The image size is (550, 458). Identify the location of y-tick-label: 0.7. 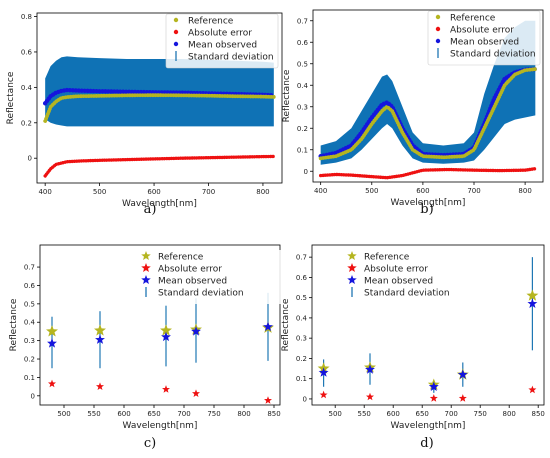
(29, 268).